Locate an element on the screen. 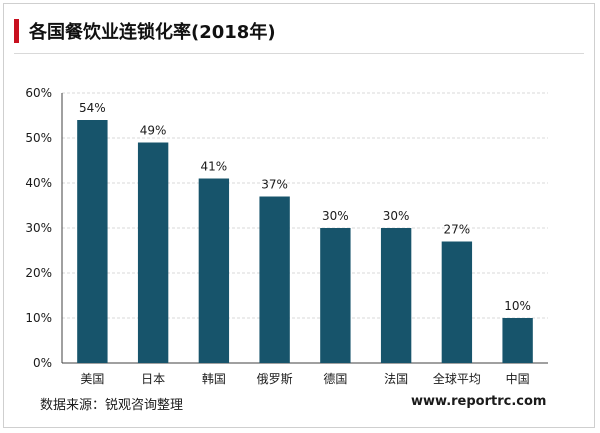 Image resolution: width=600 pixels, height=433 pixels. title-bar: 各国餐饮业连锁化率(2018年) is located at coordinates (145, 31).